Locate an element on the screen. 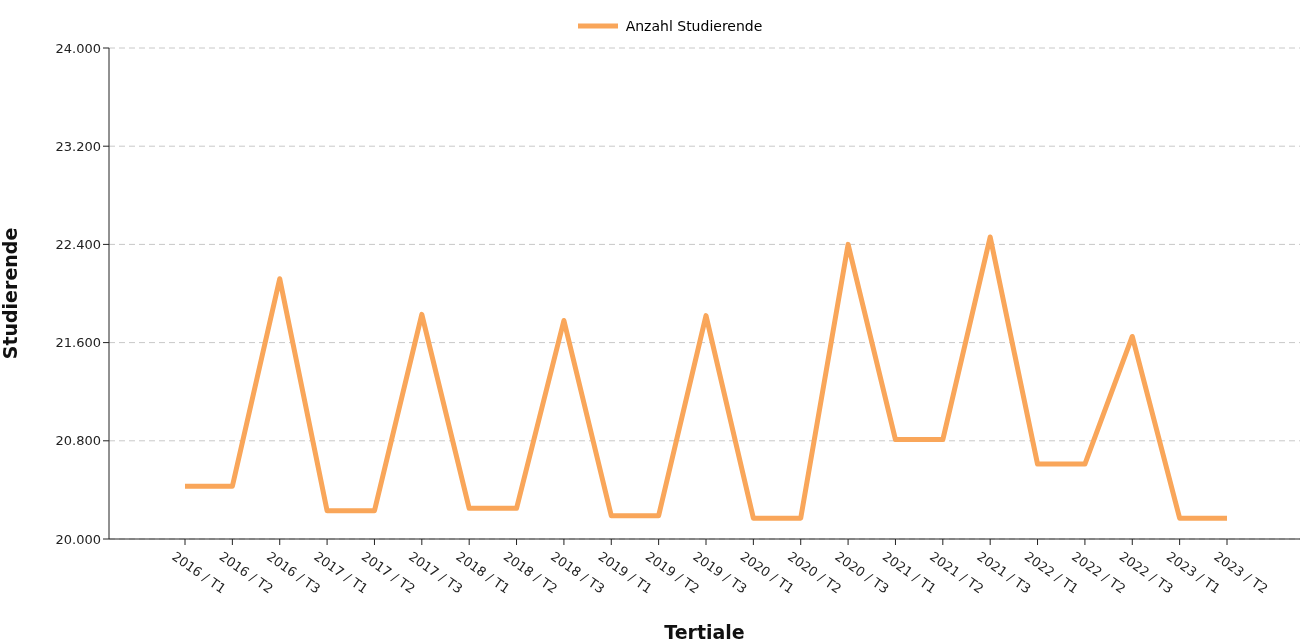  y-tick-label: 20.000 is located at coordinates (78, 539).